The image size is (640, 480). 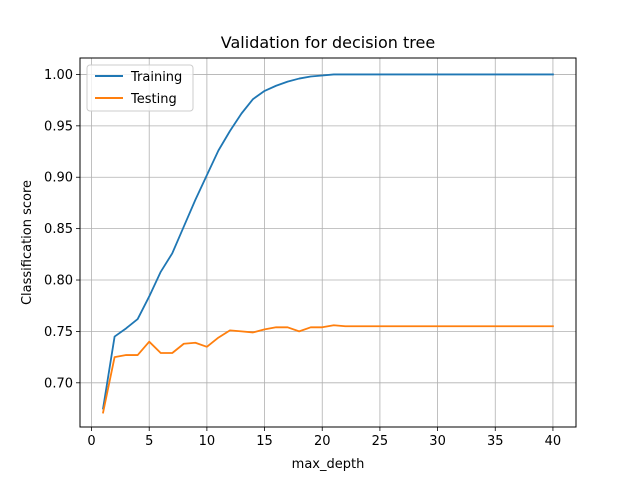 What do you see at coordinates (153, 99) in the screenshot?
I see `legend-label-testing: Testing` at bounding box center [153, 99].